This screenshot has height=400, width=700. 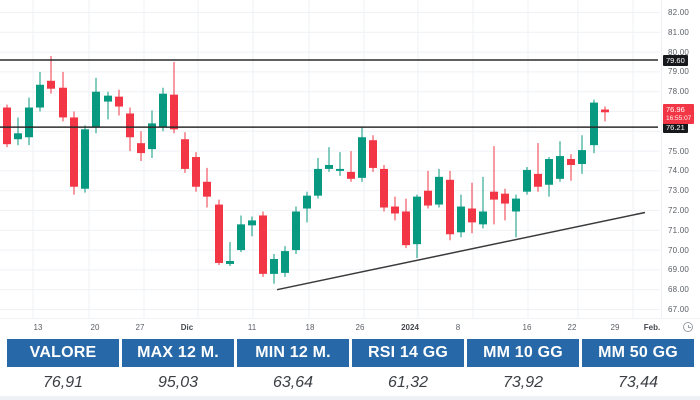 What do you see at coordinates (679, 230) in the screenshot?
I see `price-axis-label: 71.00` at bounding box center [679, 230].